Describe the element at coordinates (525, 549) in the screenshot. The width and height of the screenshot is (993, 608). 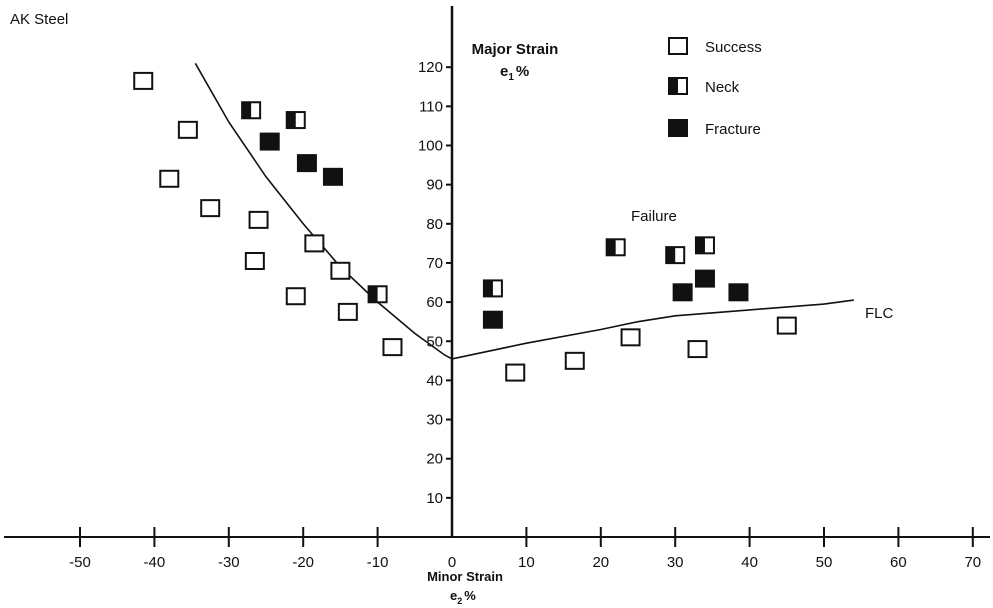
I see `x-ticks: -50 -40 -30 -20 -10 0 10 20 30 40 50 60 70` at that location.